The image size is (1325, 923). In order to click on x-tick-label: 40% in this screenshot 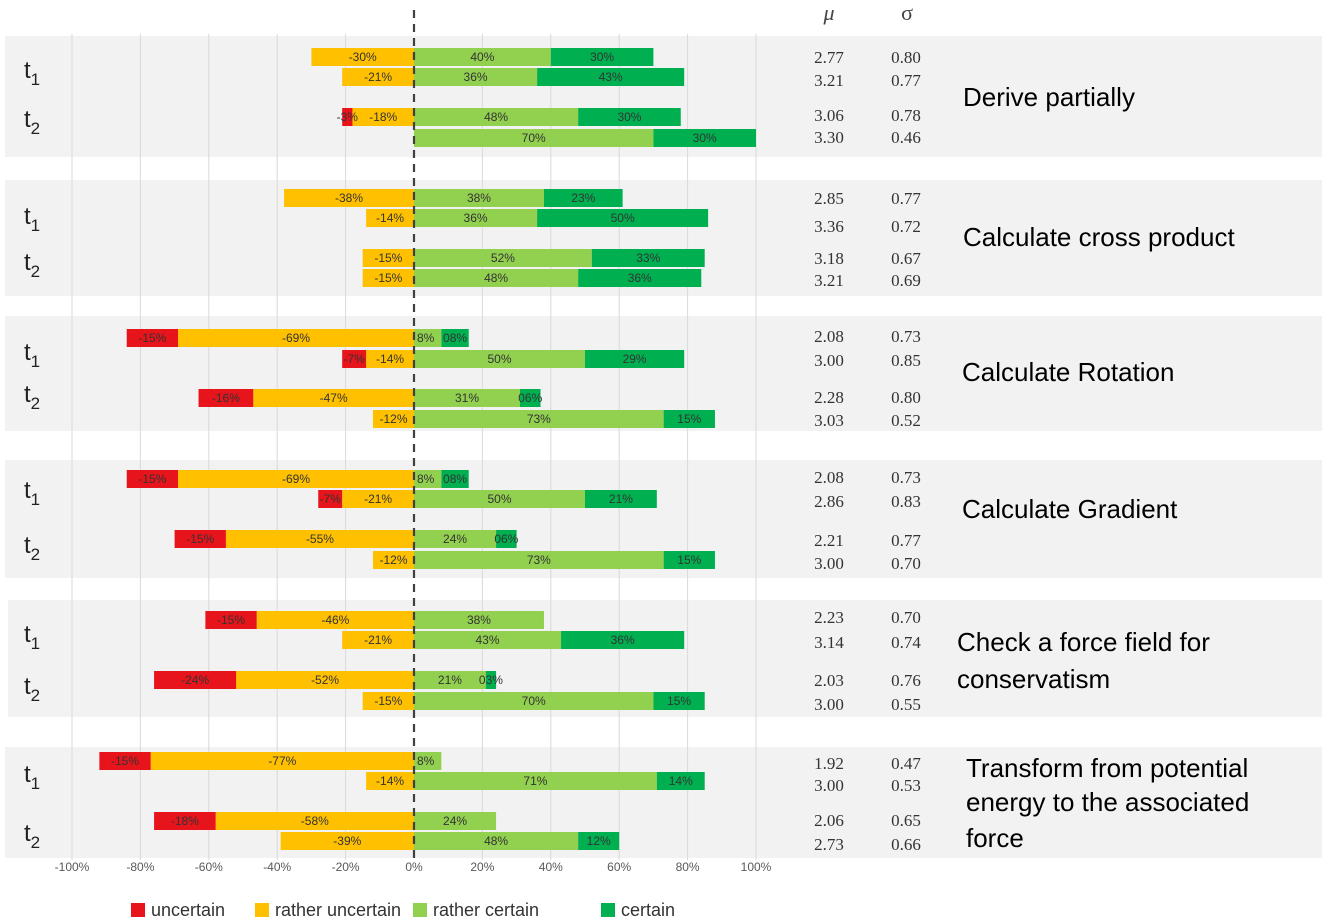, I will do `click(551, 867)`.